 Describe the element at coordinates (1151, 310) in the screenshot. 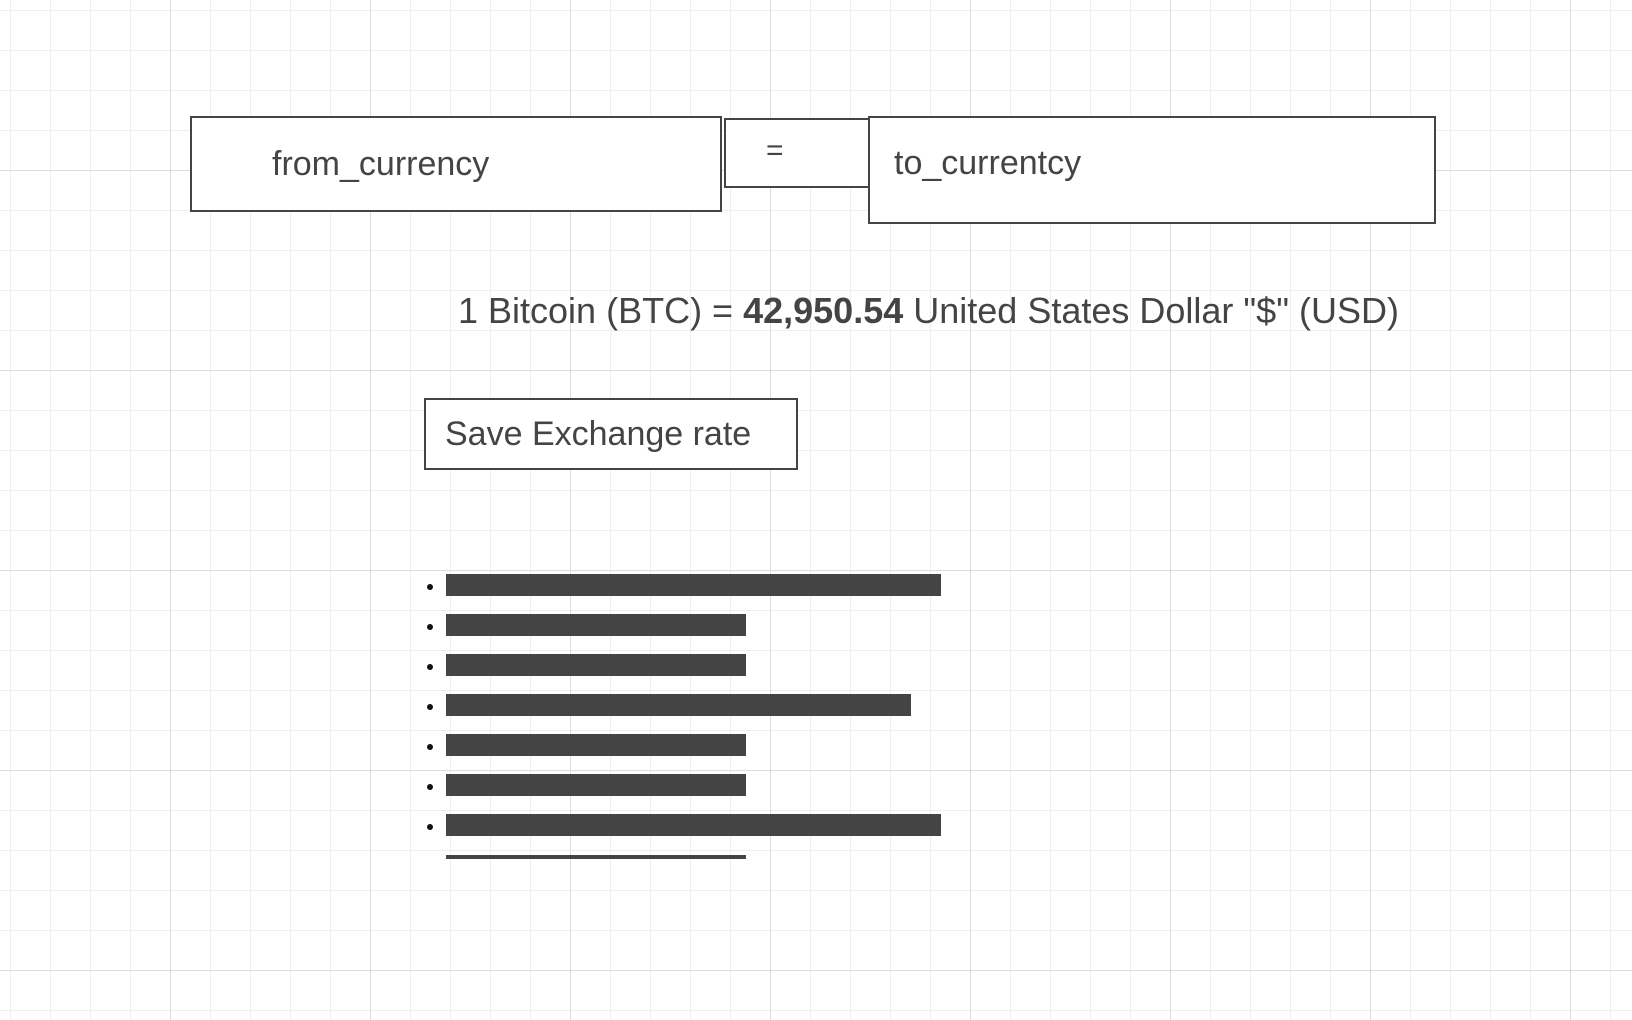

I see `rate-suffix: United States Dollar "$" (USD)` at that location.